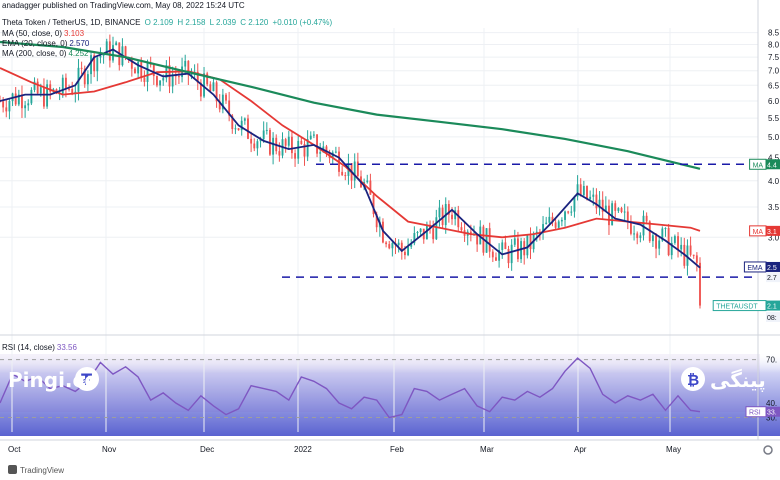 This screenshot has height=480, width=780. What do you see at coordinates (774, 137) in the screenshot?
I see `price-tick-label: 5.0` at bounding box center [774, 137].